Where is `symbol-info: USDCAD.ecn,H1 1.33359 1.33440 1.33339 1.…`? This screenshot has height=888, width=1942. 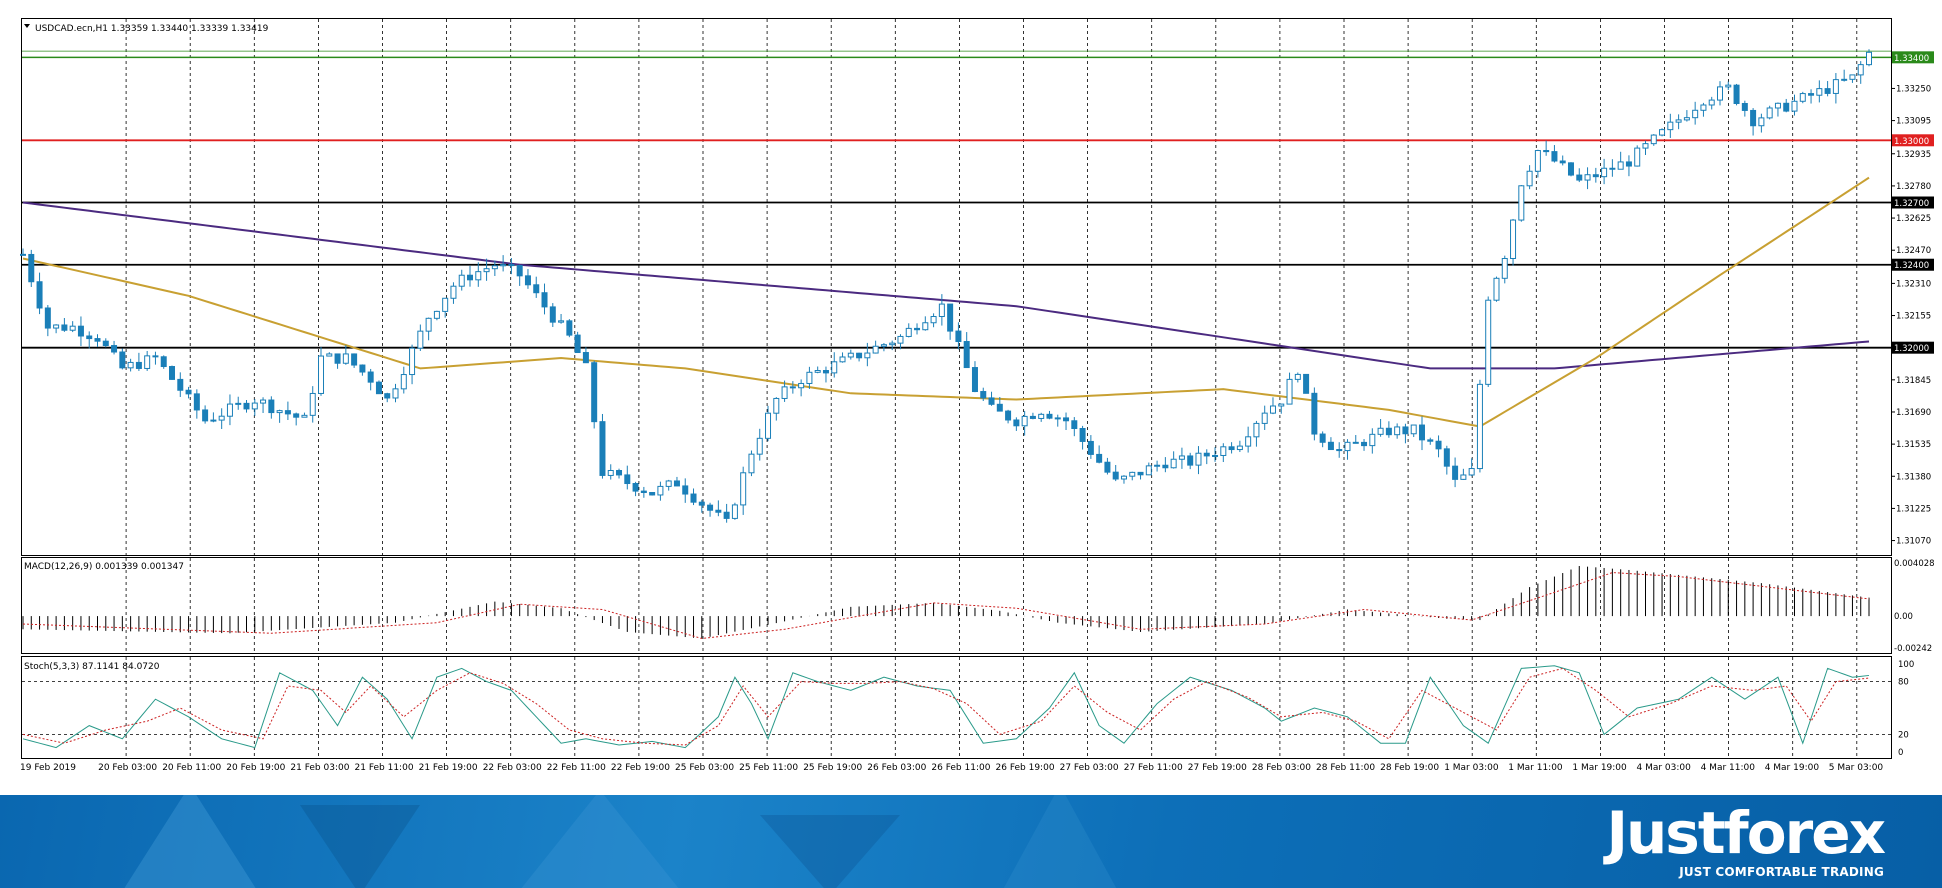 symbol-info: USDCAD.ecn,H1 1.33359 1.33440 1.33339 1.… is located at coordinates (152, 29).